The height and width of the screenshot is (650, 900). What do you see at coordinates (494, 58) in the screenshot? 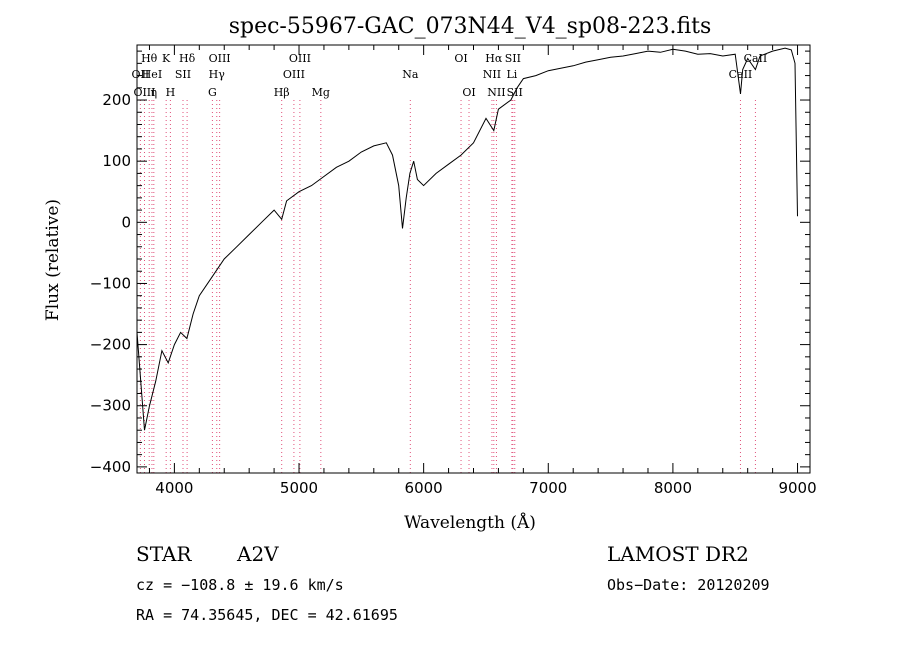
I see `line-label-19: Hα` at bounding box center [494, 58].